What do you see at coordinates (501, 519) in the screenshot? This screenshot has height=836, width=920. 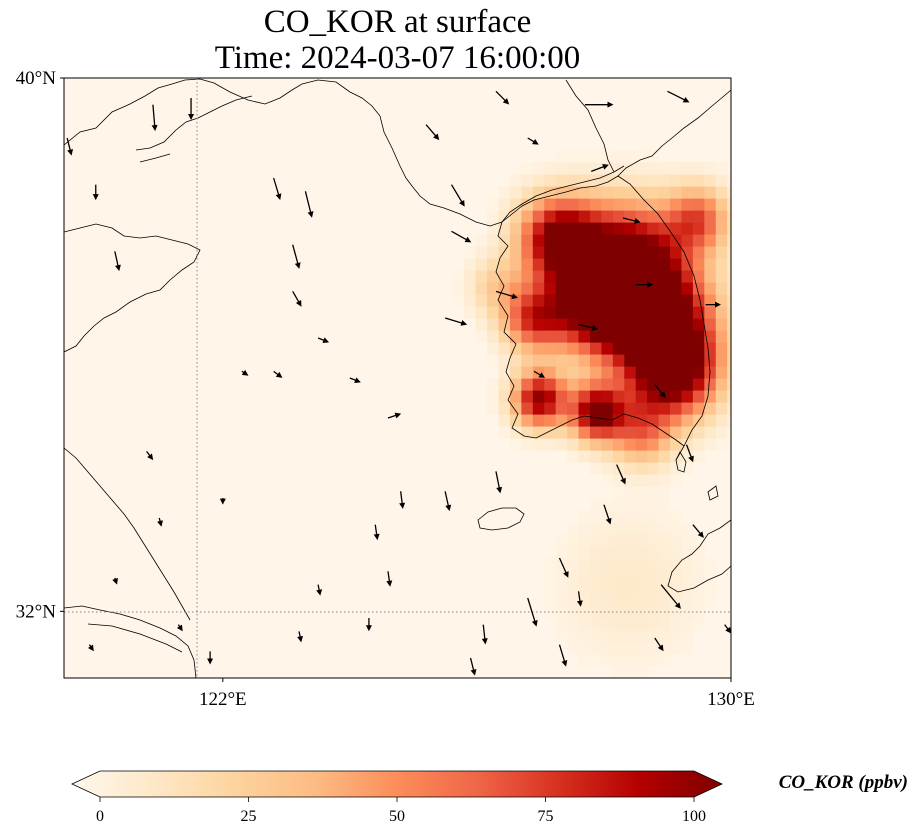 I see `coastline-jeju` at bounding box center [501, 519].